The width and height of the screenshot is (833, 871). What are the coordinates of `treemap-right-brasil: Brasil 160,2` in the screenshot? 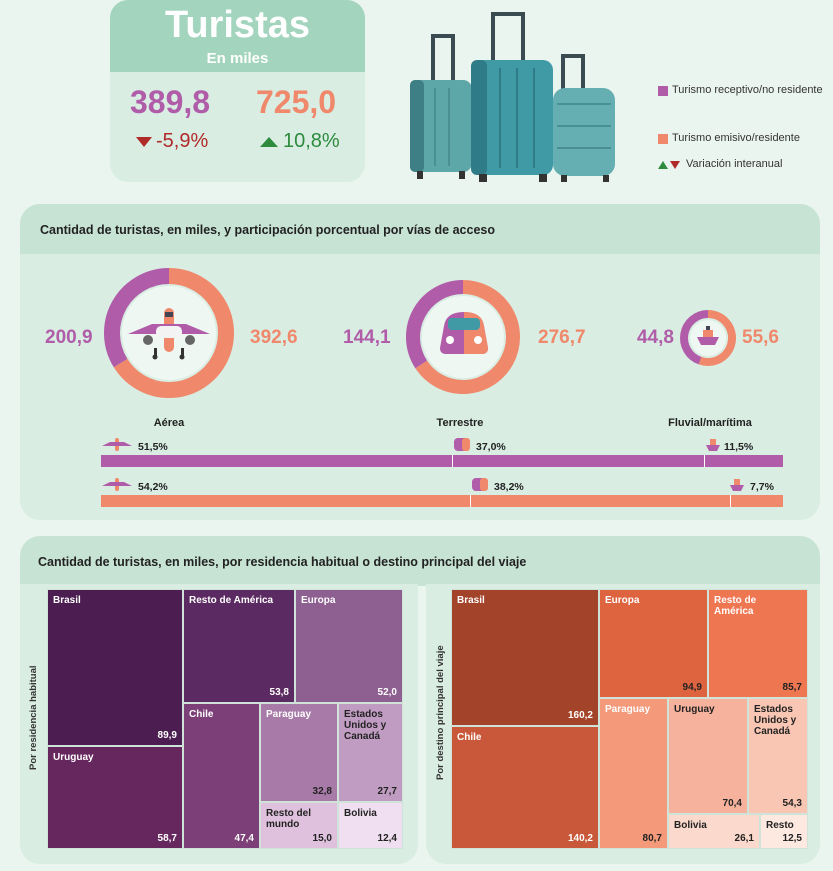 It's located at (525, 657).